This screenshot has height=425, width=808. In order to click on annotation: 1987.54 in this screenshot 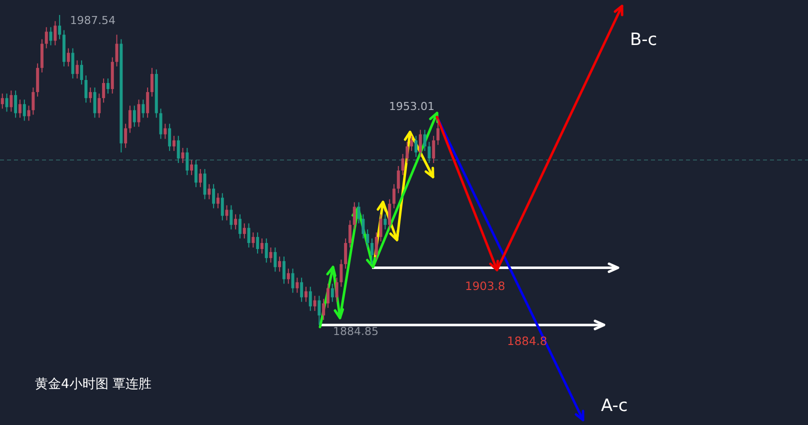, I will do `click(93, 20)`.